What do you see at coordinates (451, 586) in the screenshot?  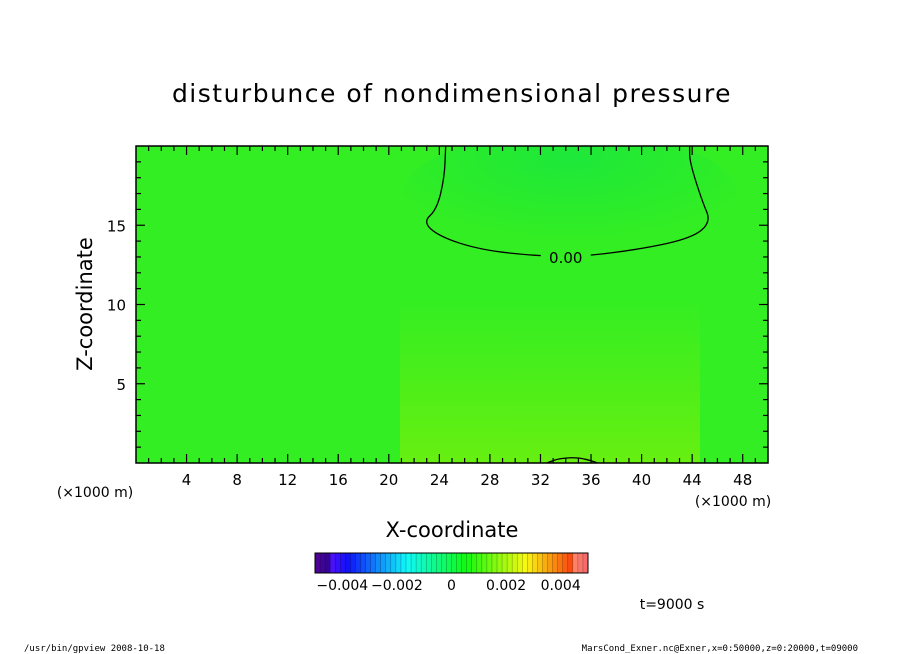 I see `colorbar-tick-label: 0` at bounding box center [451, 586].